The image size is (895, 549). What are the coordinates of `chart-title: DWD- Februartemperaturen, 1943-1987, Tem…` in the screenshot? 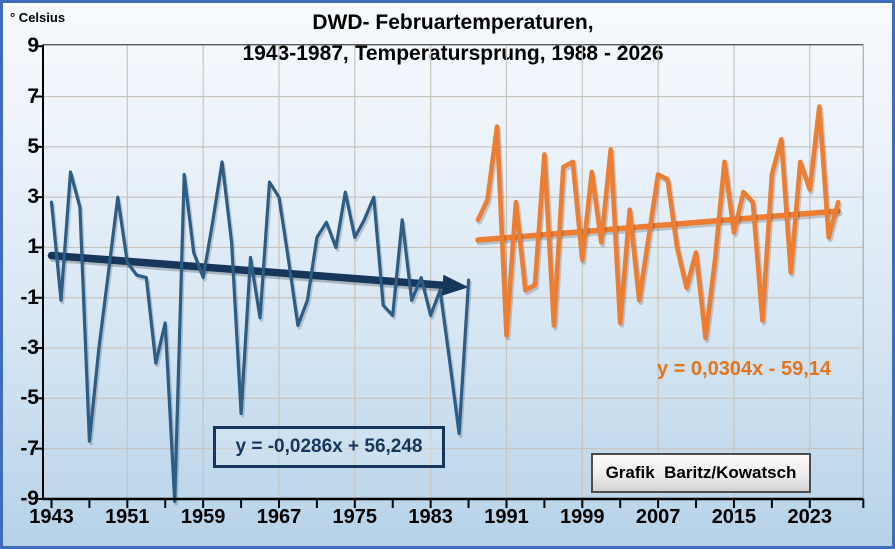 It's located at (453, 38).